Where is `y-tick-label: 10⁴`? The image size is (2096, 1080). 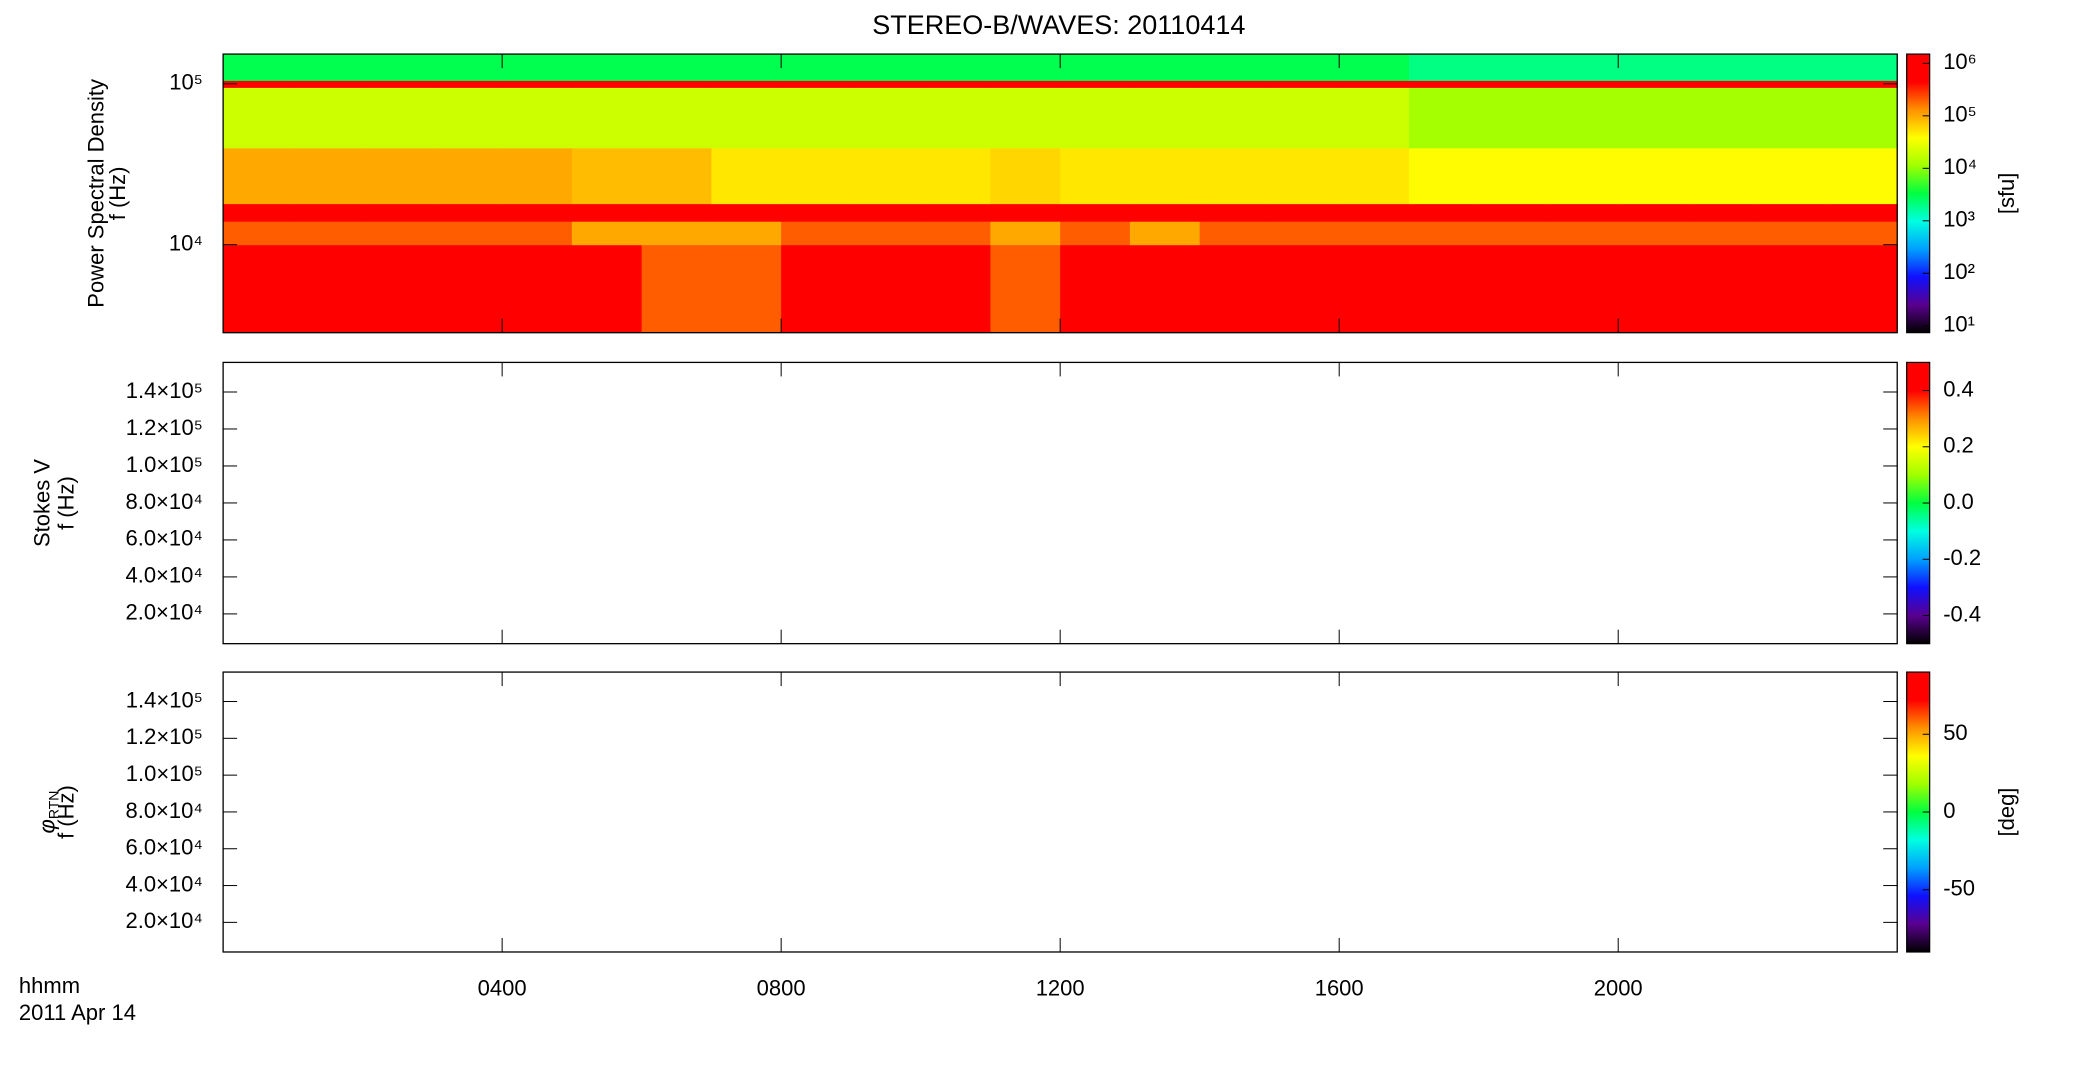 y-tick-label: 10⁴ is located at coordinates (186, 243).